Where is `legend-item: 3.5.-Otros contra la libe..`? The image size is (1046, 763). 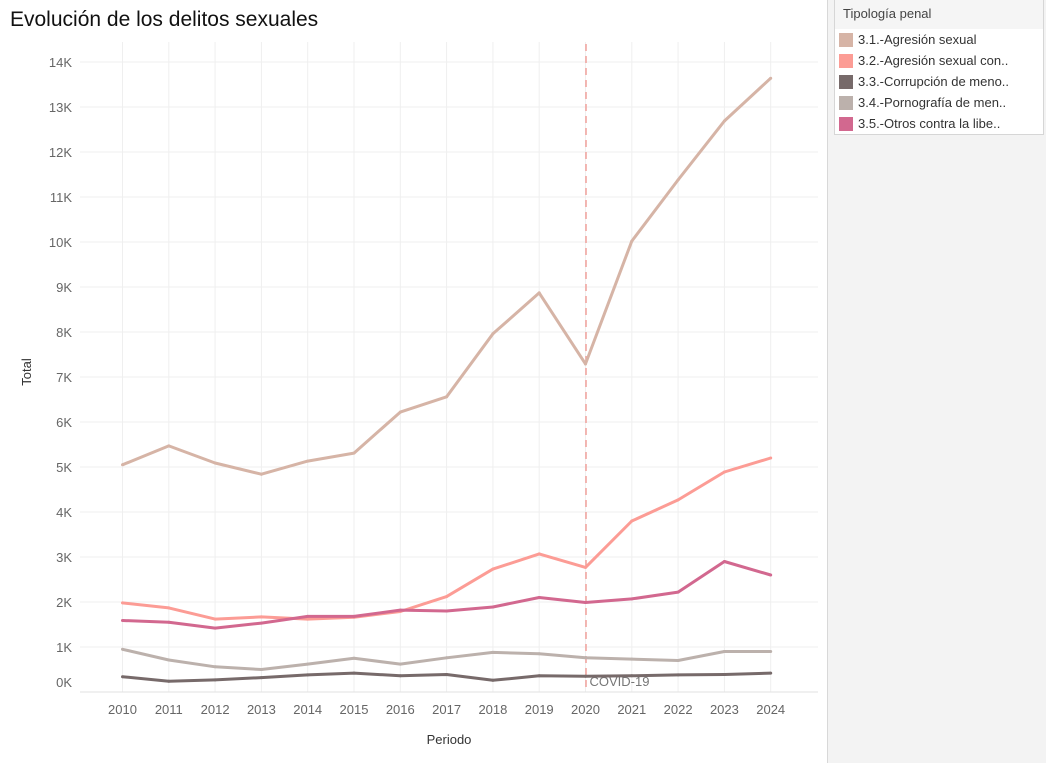 legend-item: 3.5.-Otros contra la libe.. is located at coordinates (939, 123).